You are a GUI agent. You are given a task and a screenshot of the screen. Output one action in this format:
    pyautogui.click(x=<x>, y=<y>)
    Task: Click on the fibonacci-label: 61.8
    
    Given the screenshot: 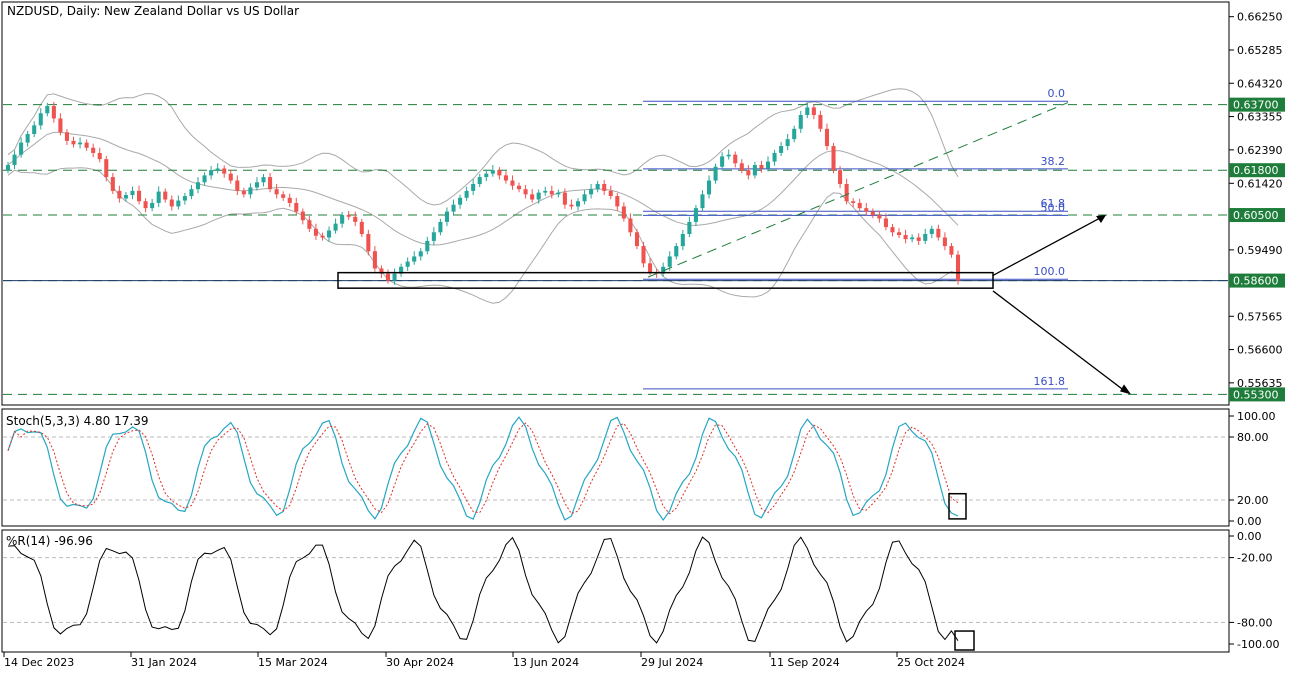 What is the action you would take?
    pyautogui.click(x=1053, y=203)
    